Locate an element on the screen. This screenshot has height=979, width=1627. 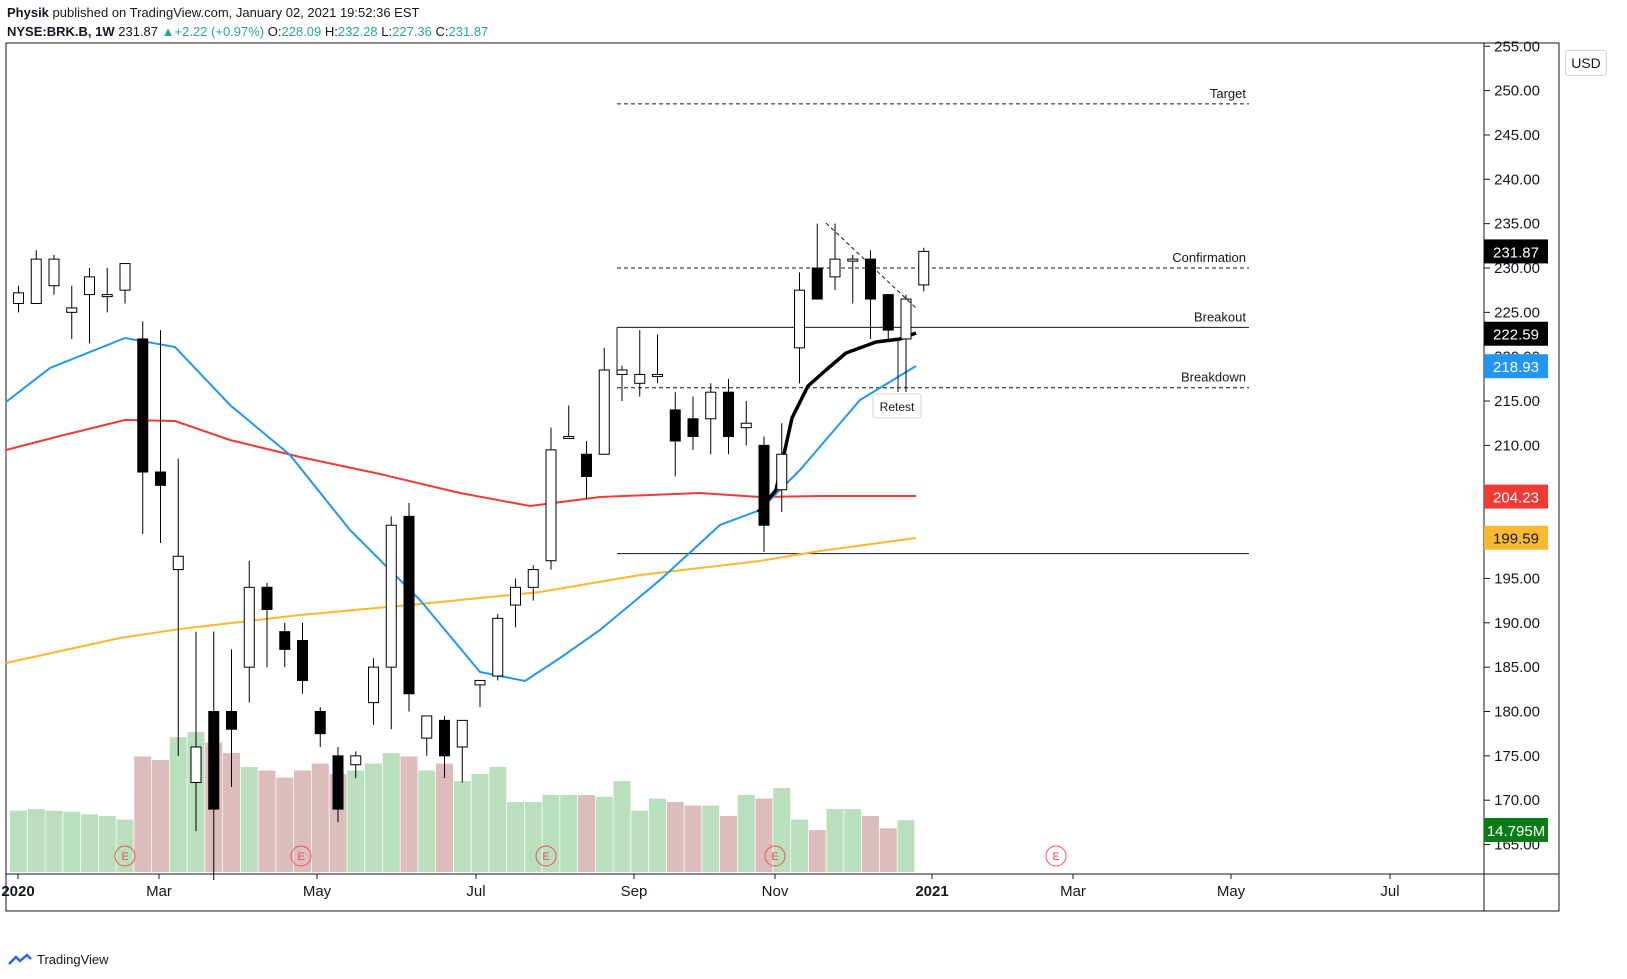
price-label: 204.23 is located at coordinates (1516, 498).